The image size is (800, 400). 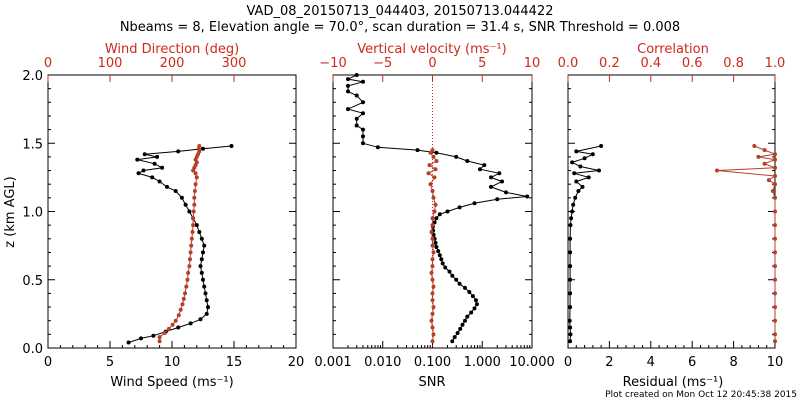 What do you see at coordinates (179, 243) in the screenshot?
I see `wind-direction-series-line` at bounding box center [179, 243].